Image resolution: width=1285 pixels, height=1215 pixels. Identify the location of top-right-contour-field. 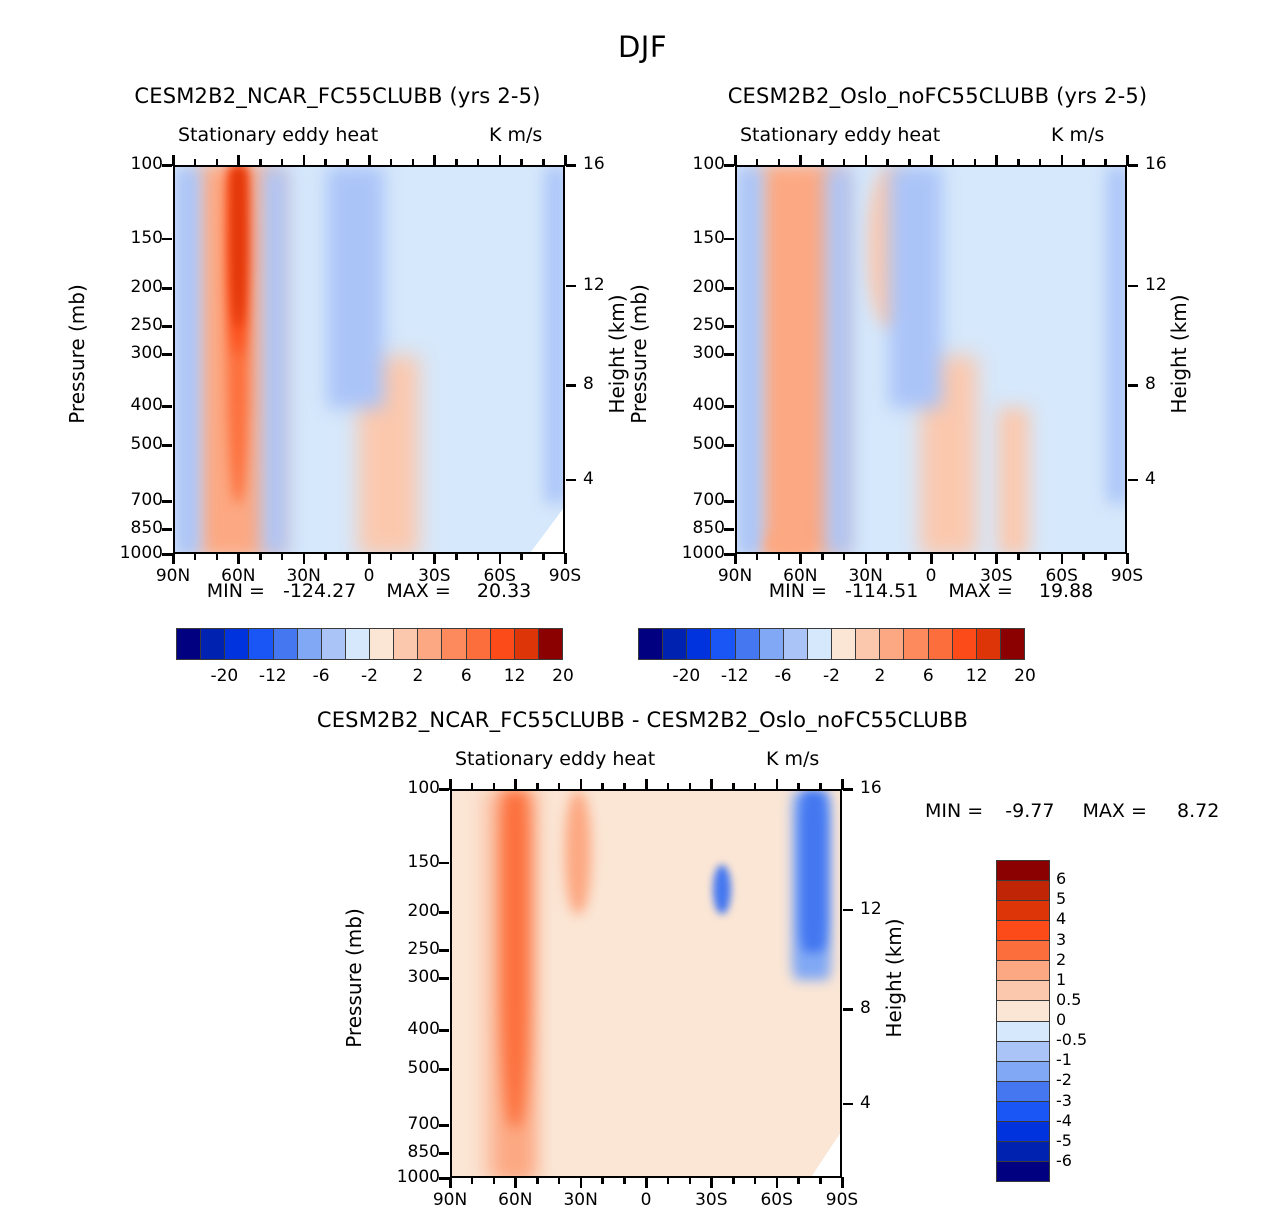
(931, 359).